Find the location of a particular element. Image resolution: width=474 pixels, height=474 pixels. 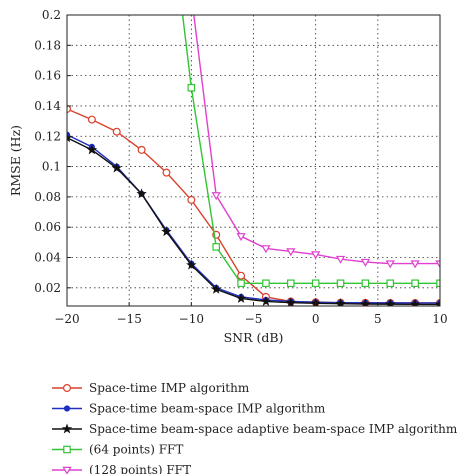

x-tick-label: 0 is located at coordinates (316, 319).